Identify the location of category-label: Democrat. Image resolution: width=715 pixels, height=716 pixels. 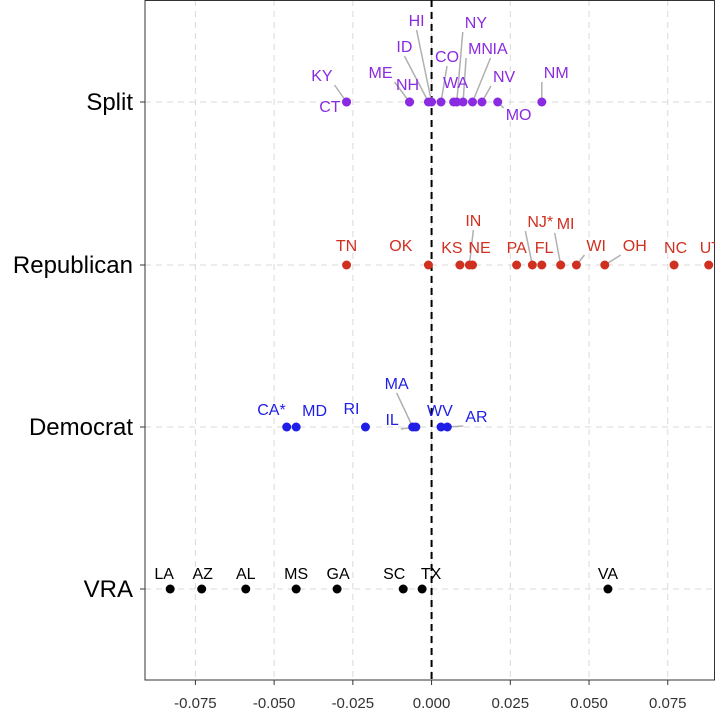
(81, 427).